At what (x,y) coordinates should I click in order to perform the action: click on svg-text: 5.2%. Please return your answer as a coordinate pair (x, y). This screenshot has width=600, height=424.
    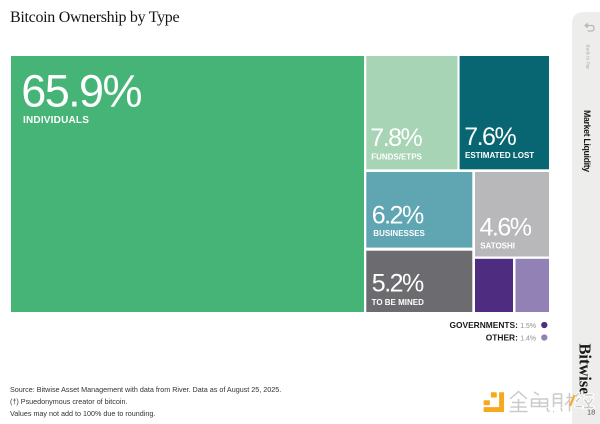
    Looking at the image, I should click on (398, 283).